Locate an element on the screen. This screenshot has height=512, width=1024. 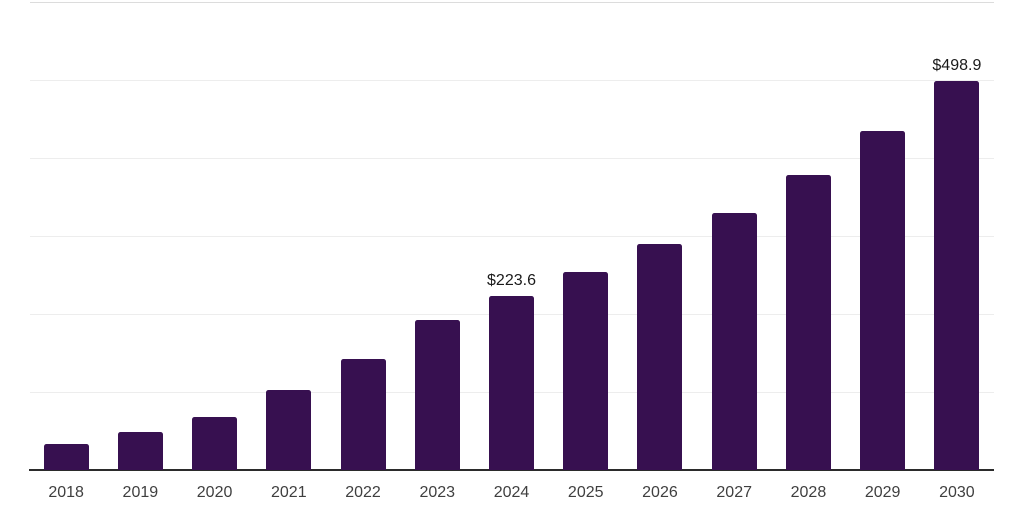
x-axis-label: 2019 is located at coordinates (140, 492).